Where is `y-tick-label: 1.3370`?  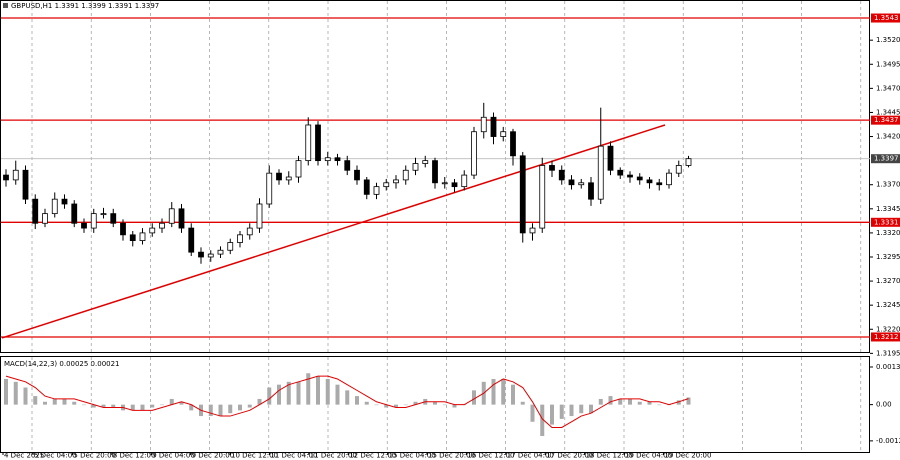
y-tick-label: 1.3370 is located at coordinates (888, 185).